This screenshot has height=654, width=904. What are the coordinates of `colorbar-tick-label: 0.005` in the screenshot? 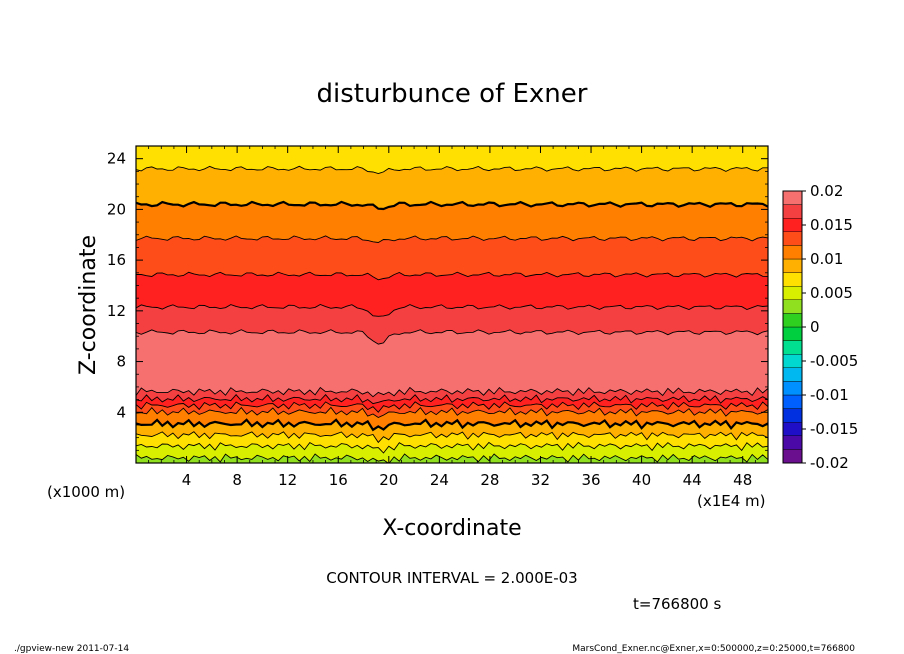 It's located at (831, 293).